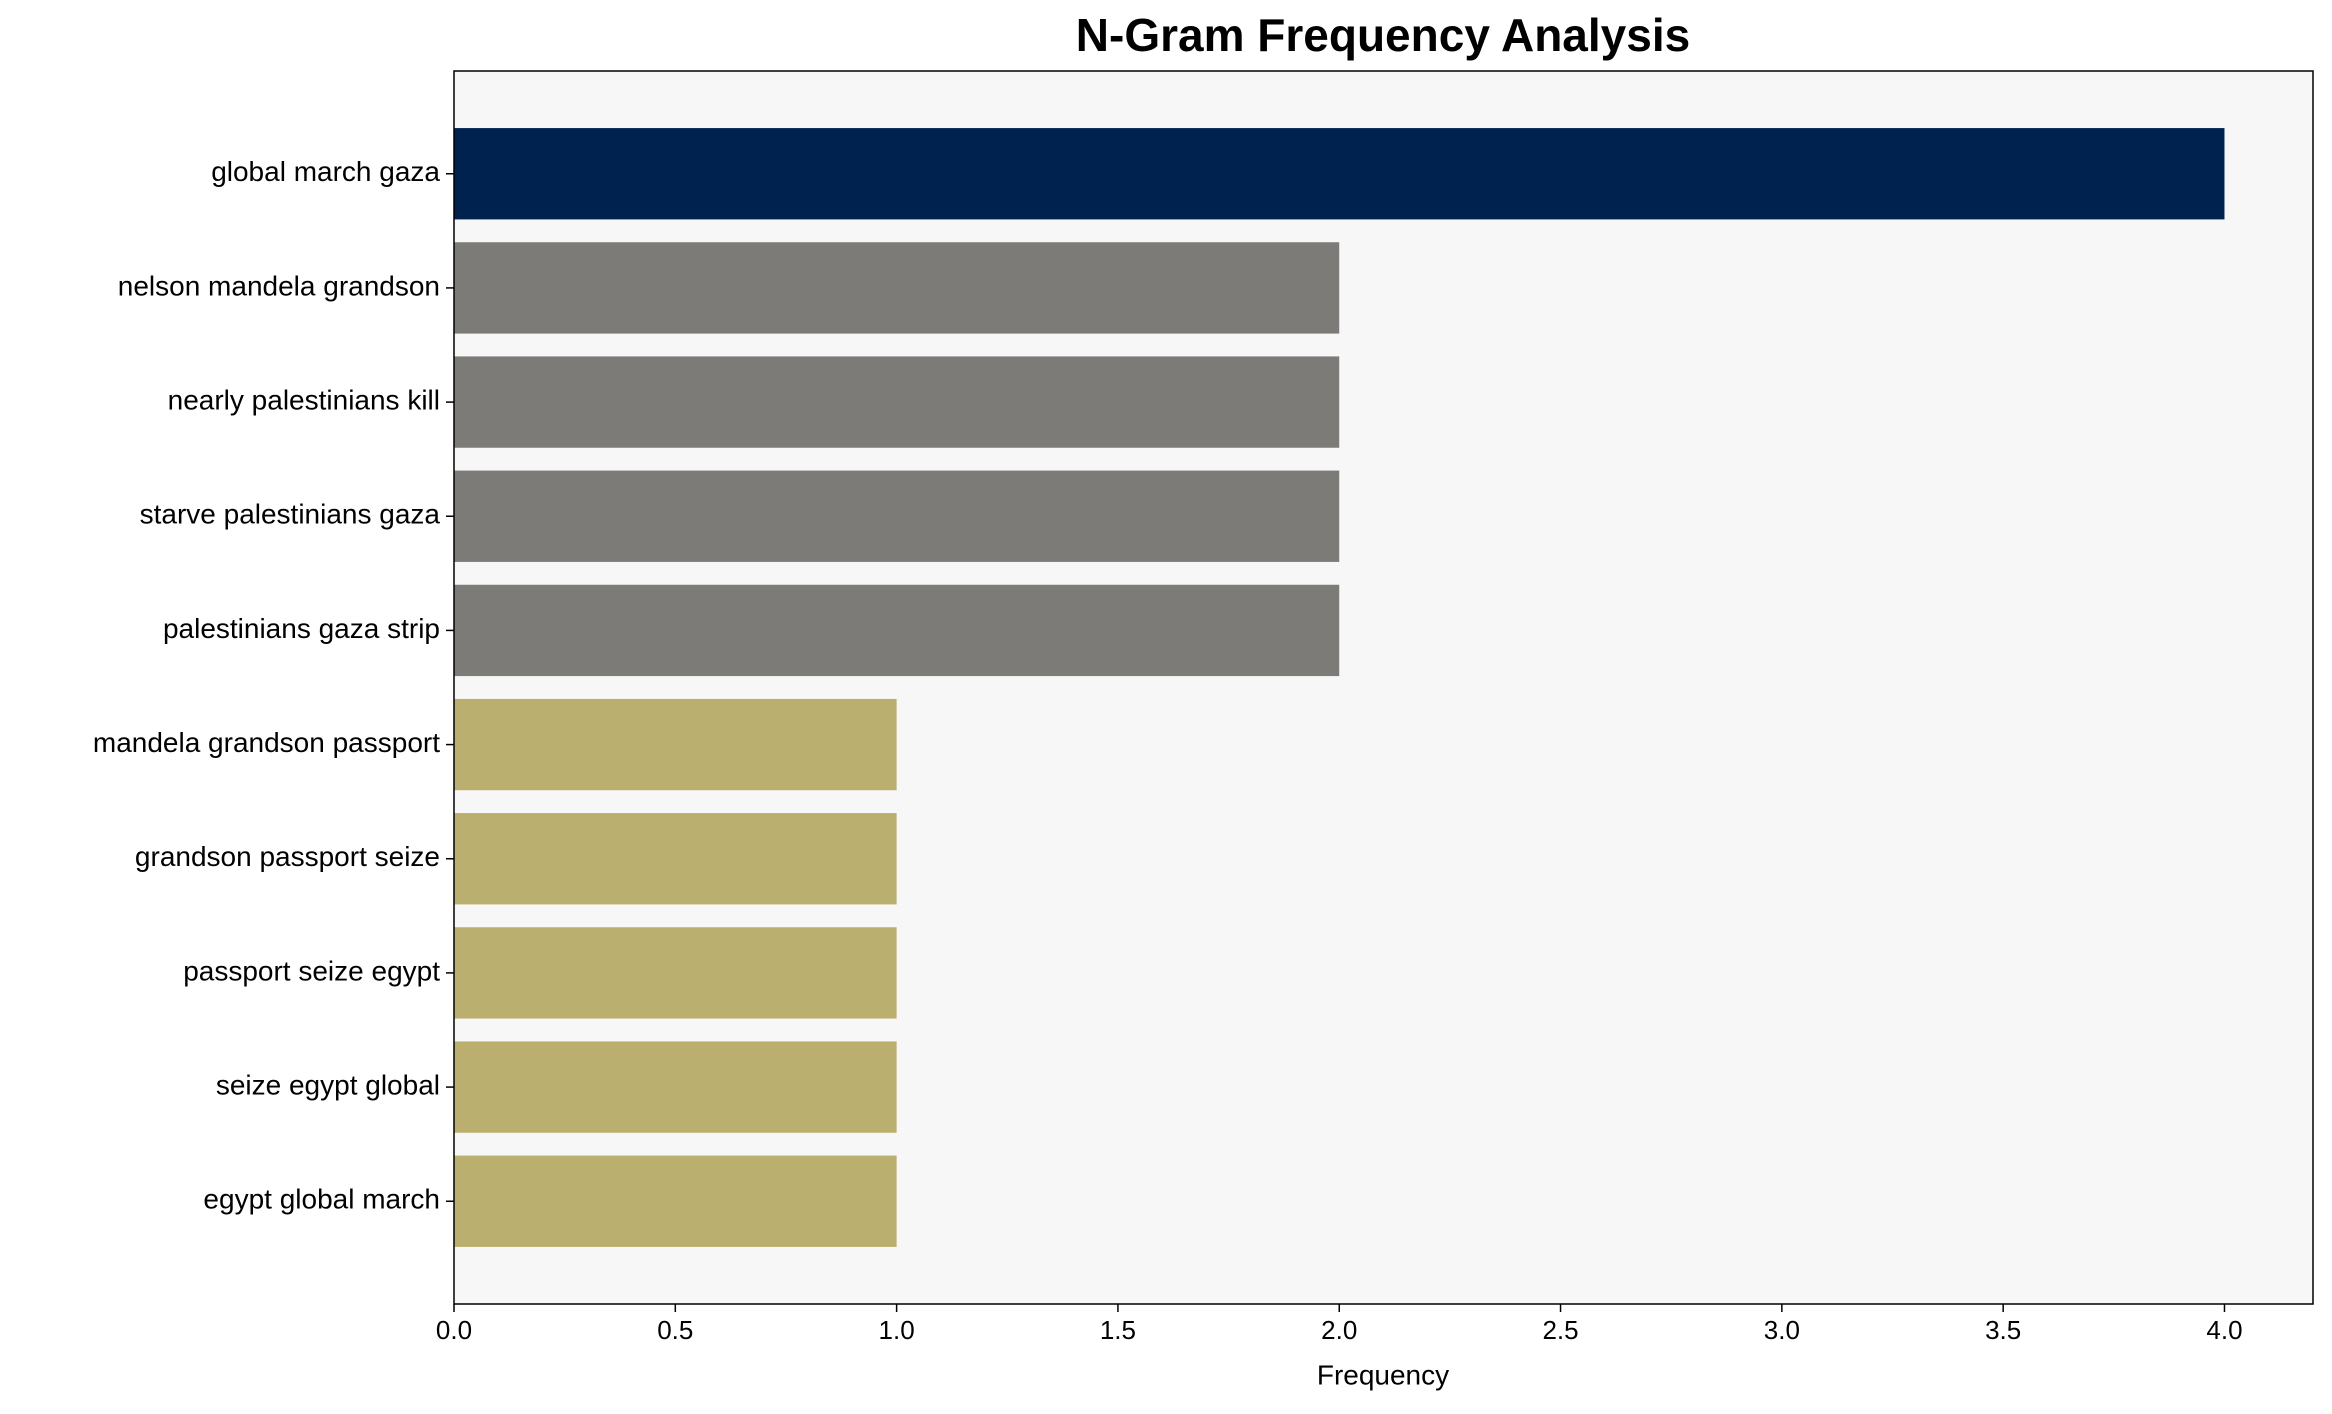 This screenshot has width=2332, height=1414. Describe the element at coordinates (1782, 1330) in the screenshot. I see `x-tick-label: 3.0` at that location.